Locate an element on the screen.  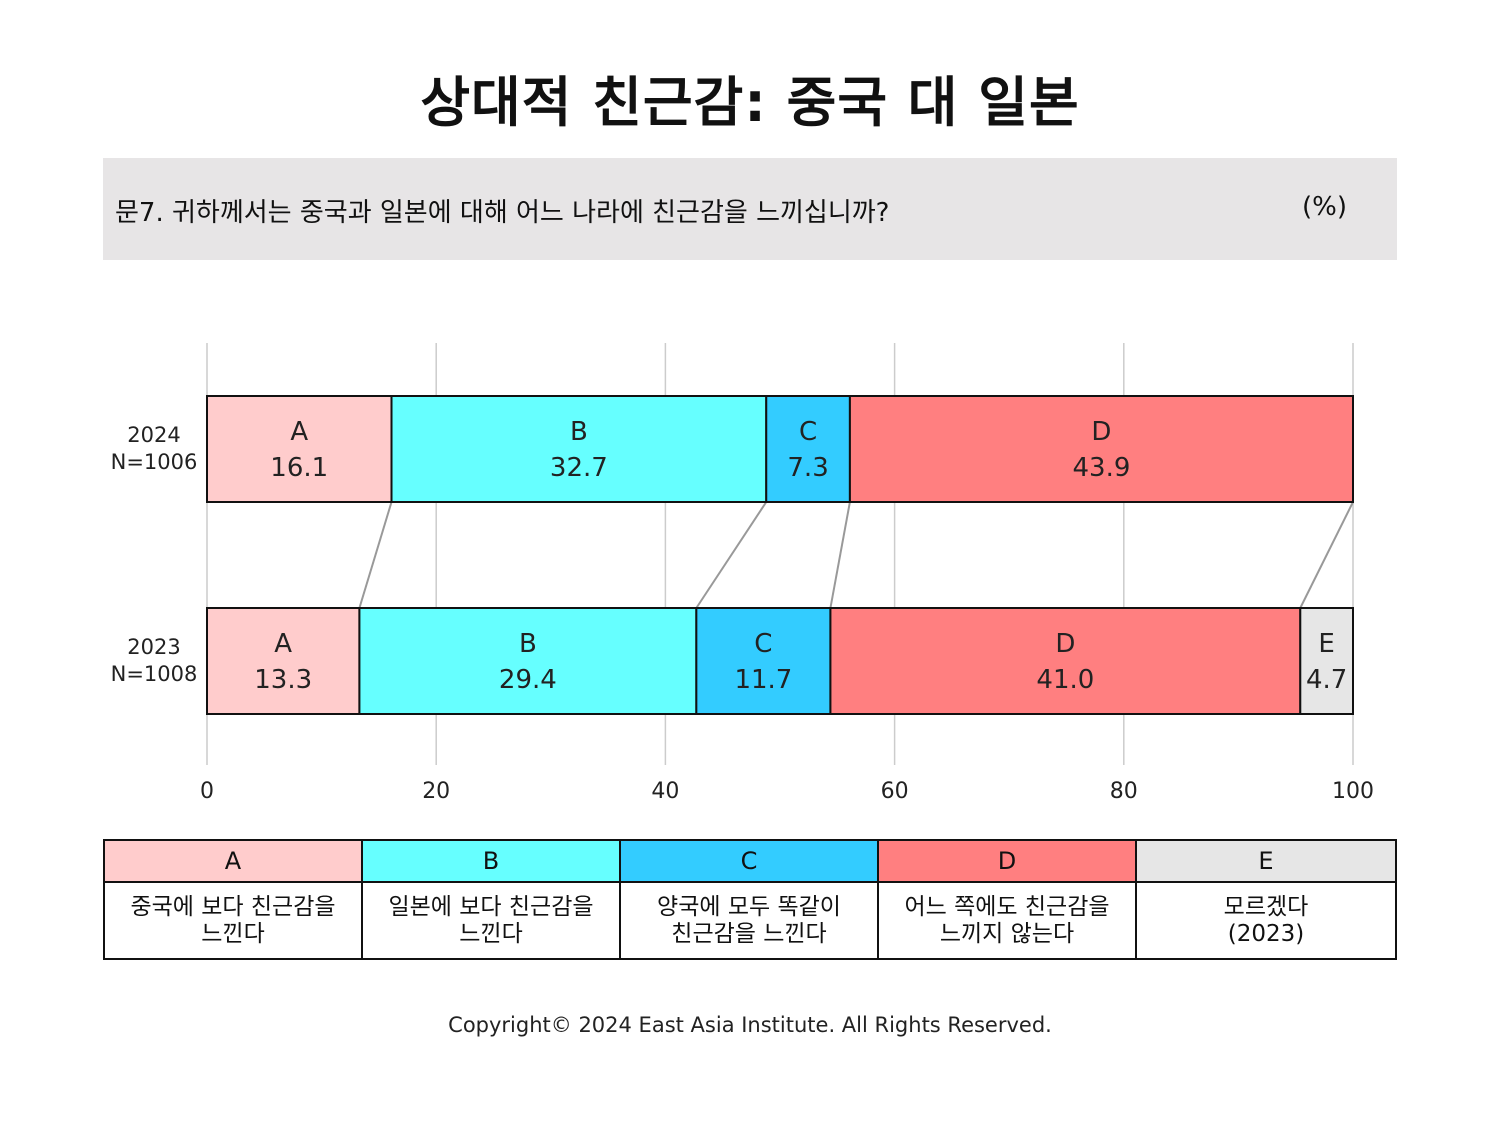
bar-key-label-2024-C: C is located at coordinates (808, 432).